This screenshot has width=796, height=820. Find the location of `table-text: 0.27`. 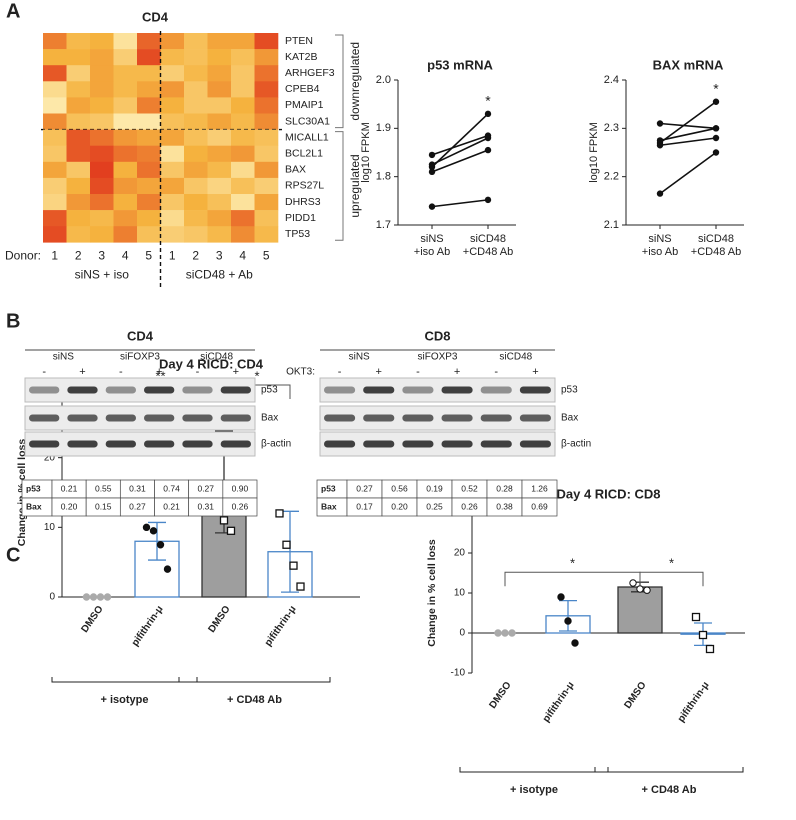

table-text: 0.27 is located at coordinates (205, 488).